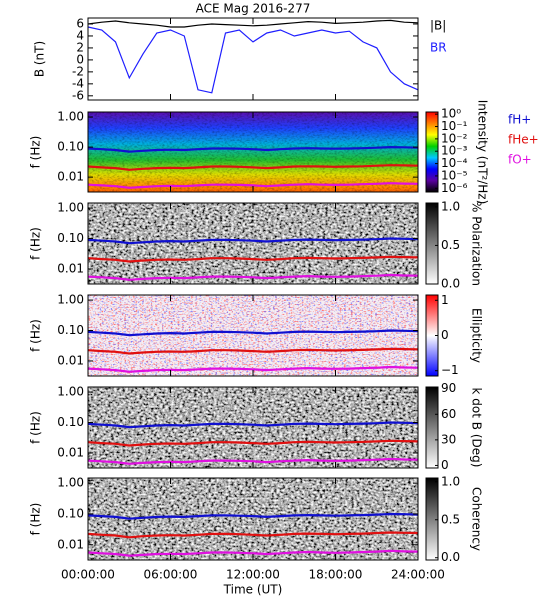 This screenshot has height=600, width=550. Describe the element at coordinates (448, 439) in the screenshot. I see `colorbar-tick-label: 30` at that location.